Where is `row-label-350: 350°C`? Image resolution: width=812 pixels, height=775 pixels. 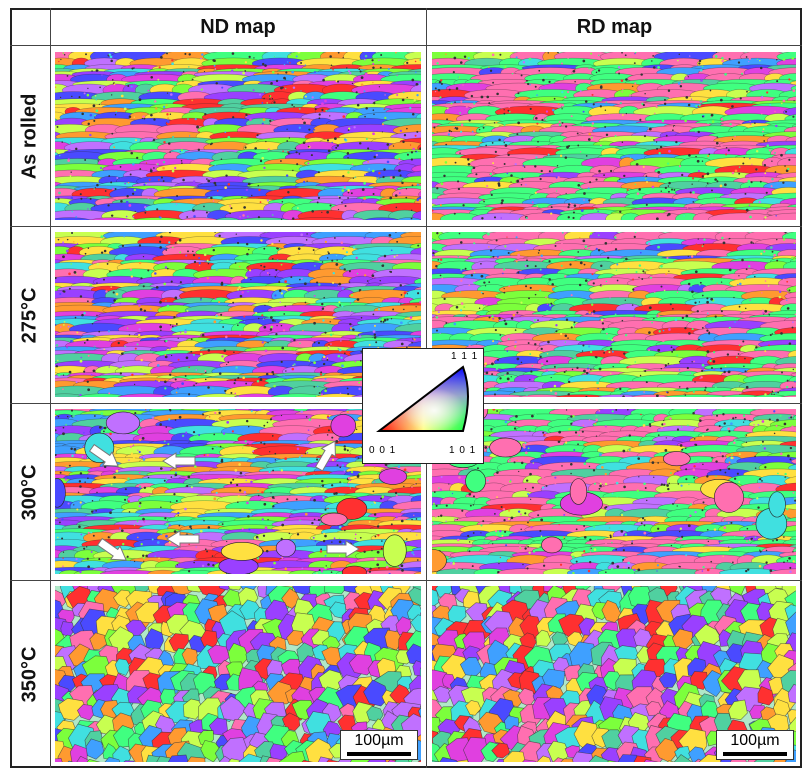
row-label-350: 350°C is located at coordinates (30, 674).